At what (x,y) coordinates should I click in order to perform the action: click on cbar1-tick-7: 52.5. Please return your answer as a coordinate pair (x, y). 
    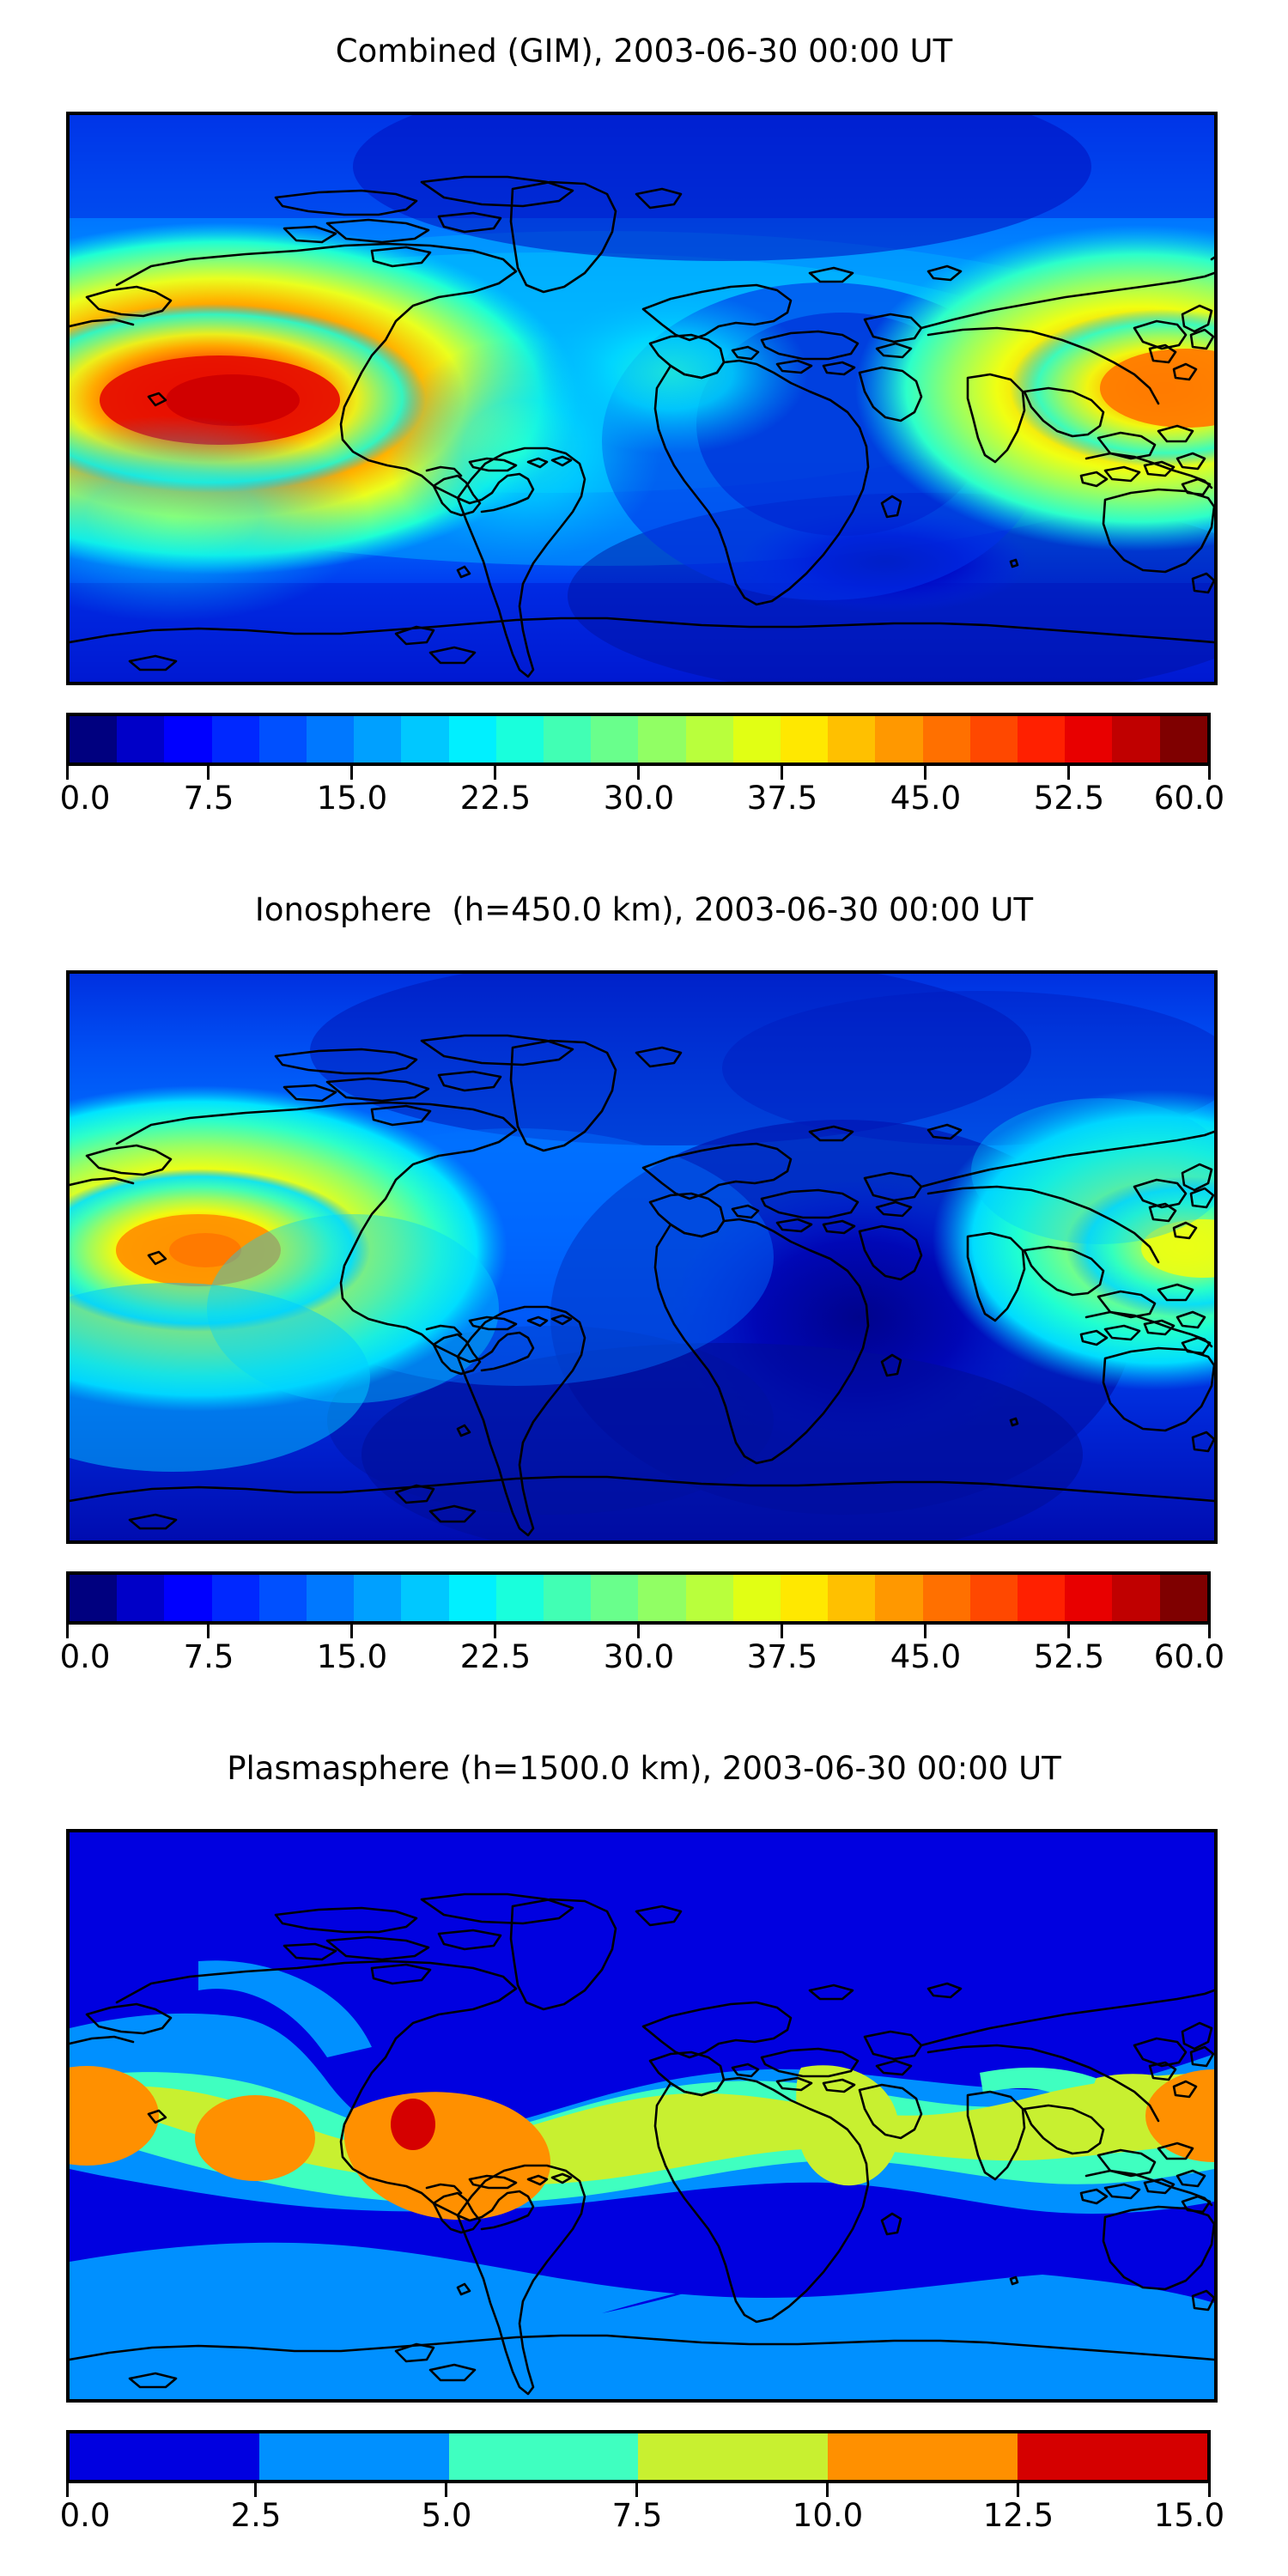
    Looking at the image, I should click on (1069, 799).